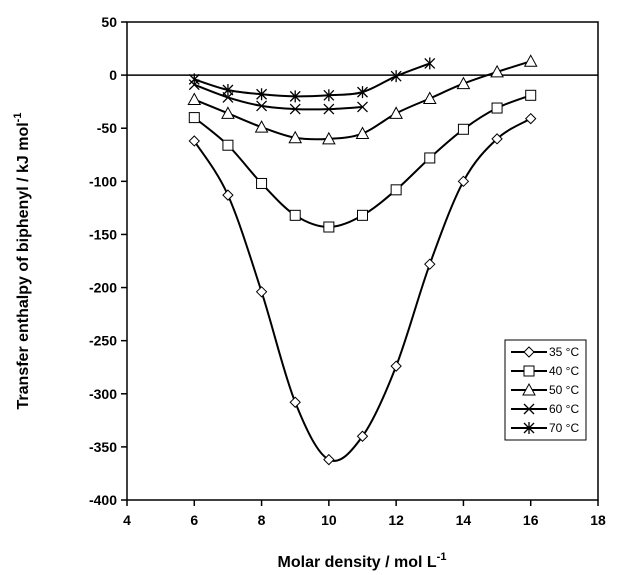  I want to click on x-tick-label: 12, so click(396, 520).